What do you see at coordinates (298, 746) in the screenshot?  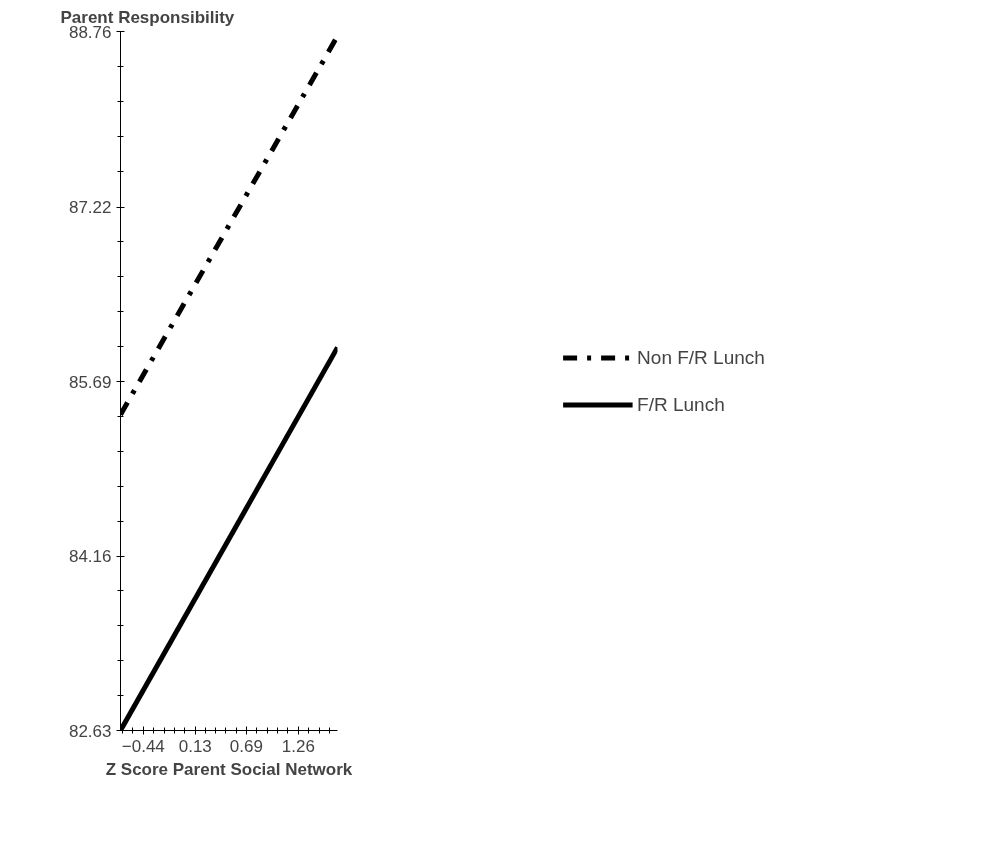 I see `x-tick-label: 1.26` at bounding box center [298, 746].